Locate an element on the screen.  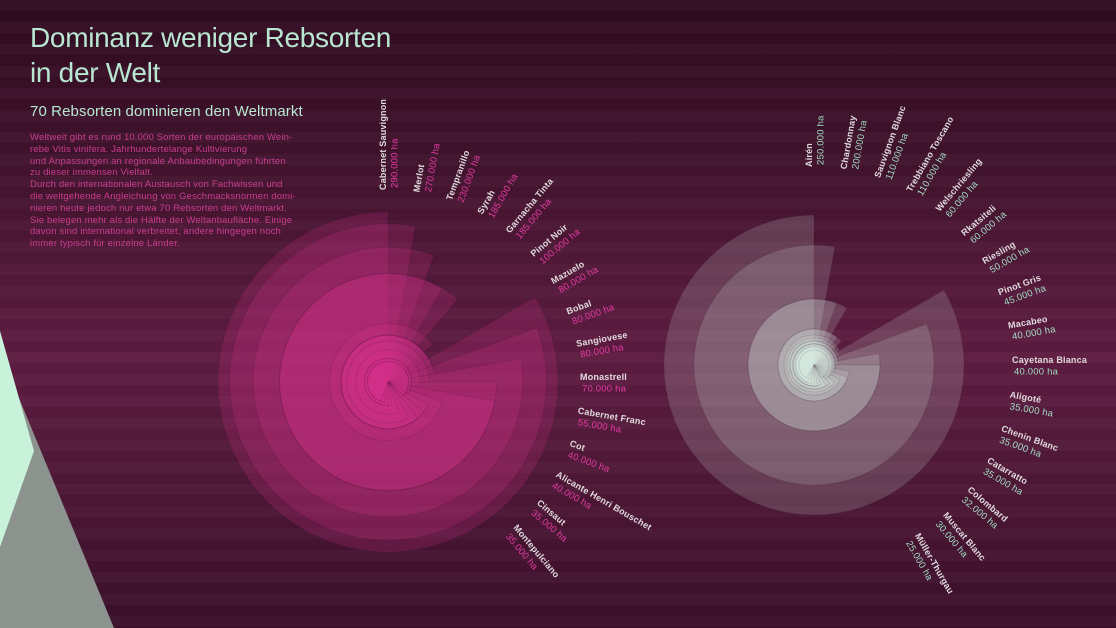
mint-diamond-decoration is located at coordinates (17, 439).